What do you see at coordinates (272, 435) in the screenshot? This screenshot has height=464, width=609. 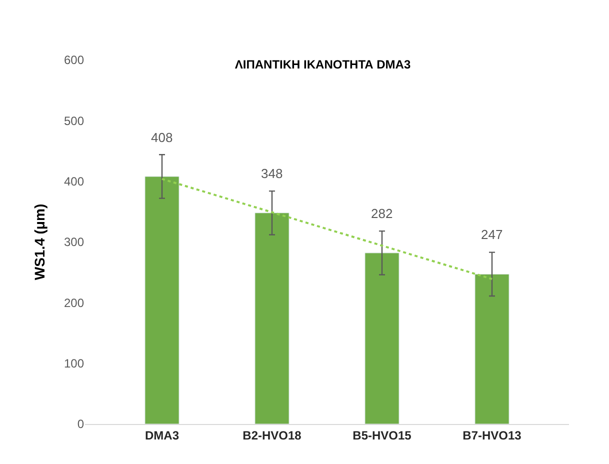 I see `x-tick-label: B2-HVO18` at bounding box center [272, 435].